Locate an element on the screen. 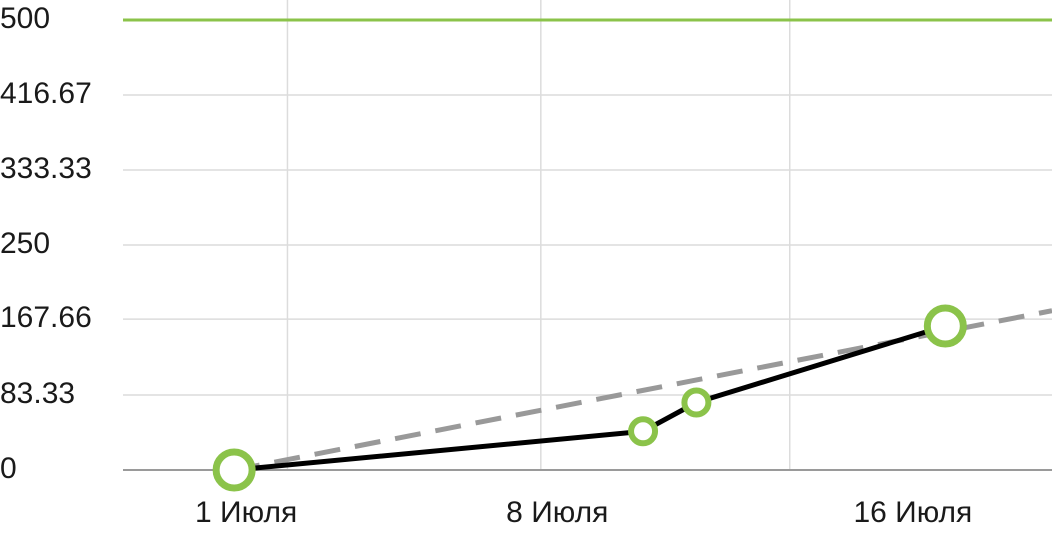 The width and height of the screenshot is (1052, 537). y-tick-label: 333.33 is located at coordinates (46, 168).